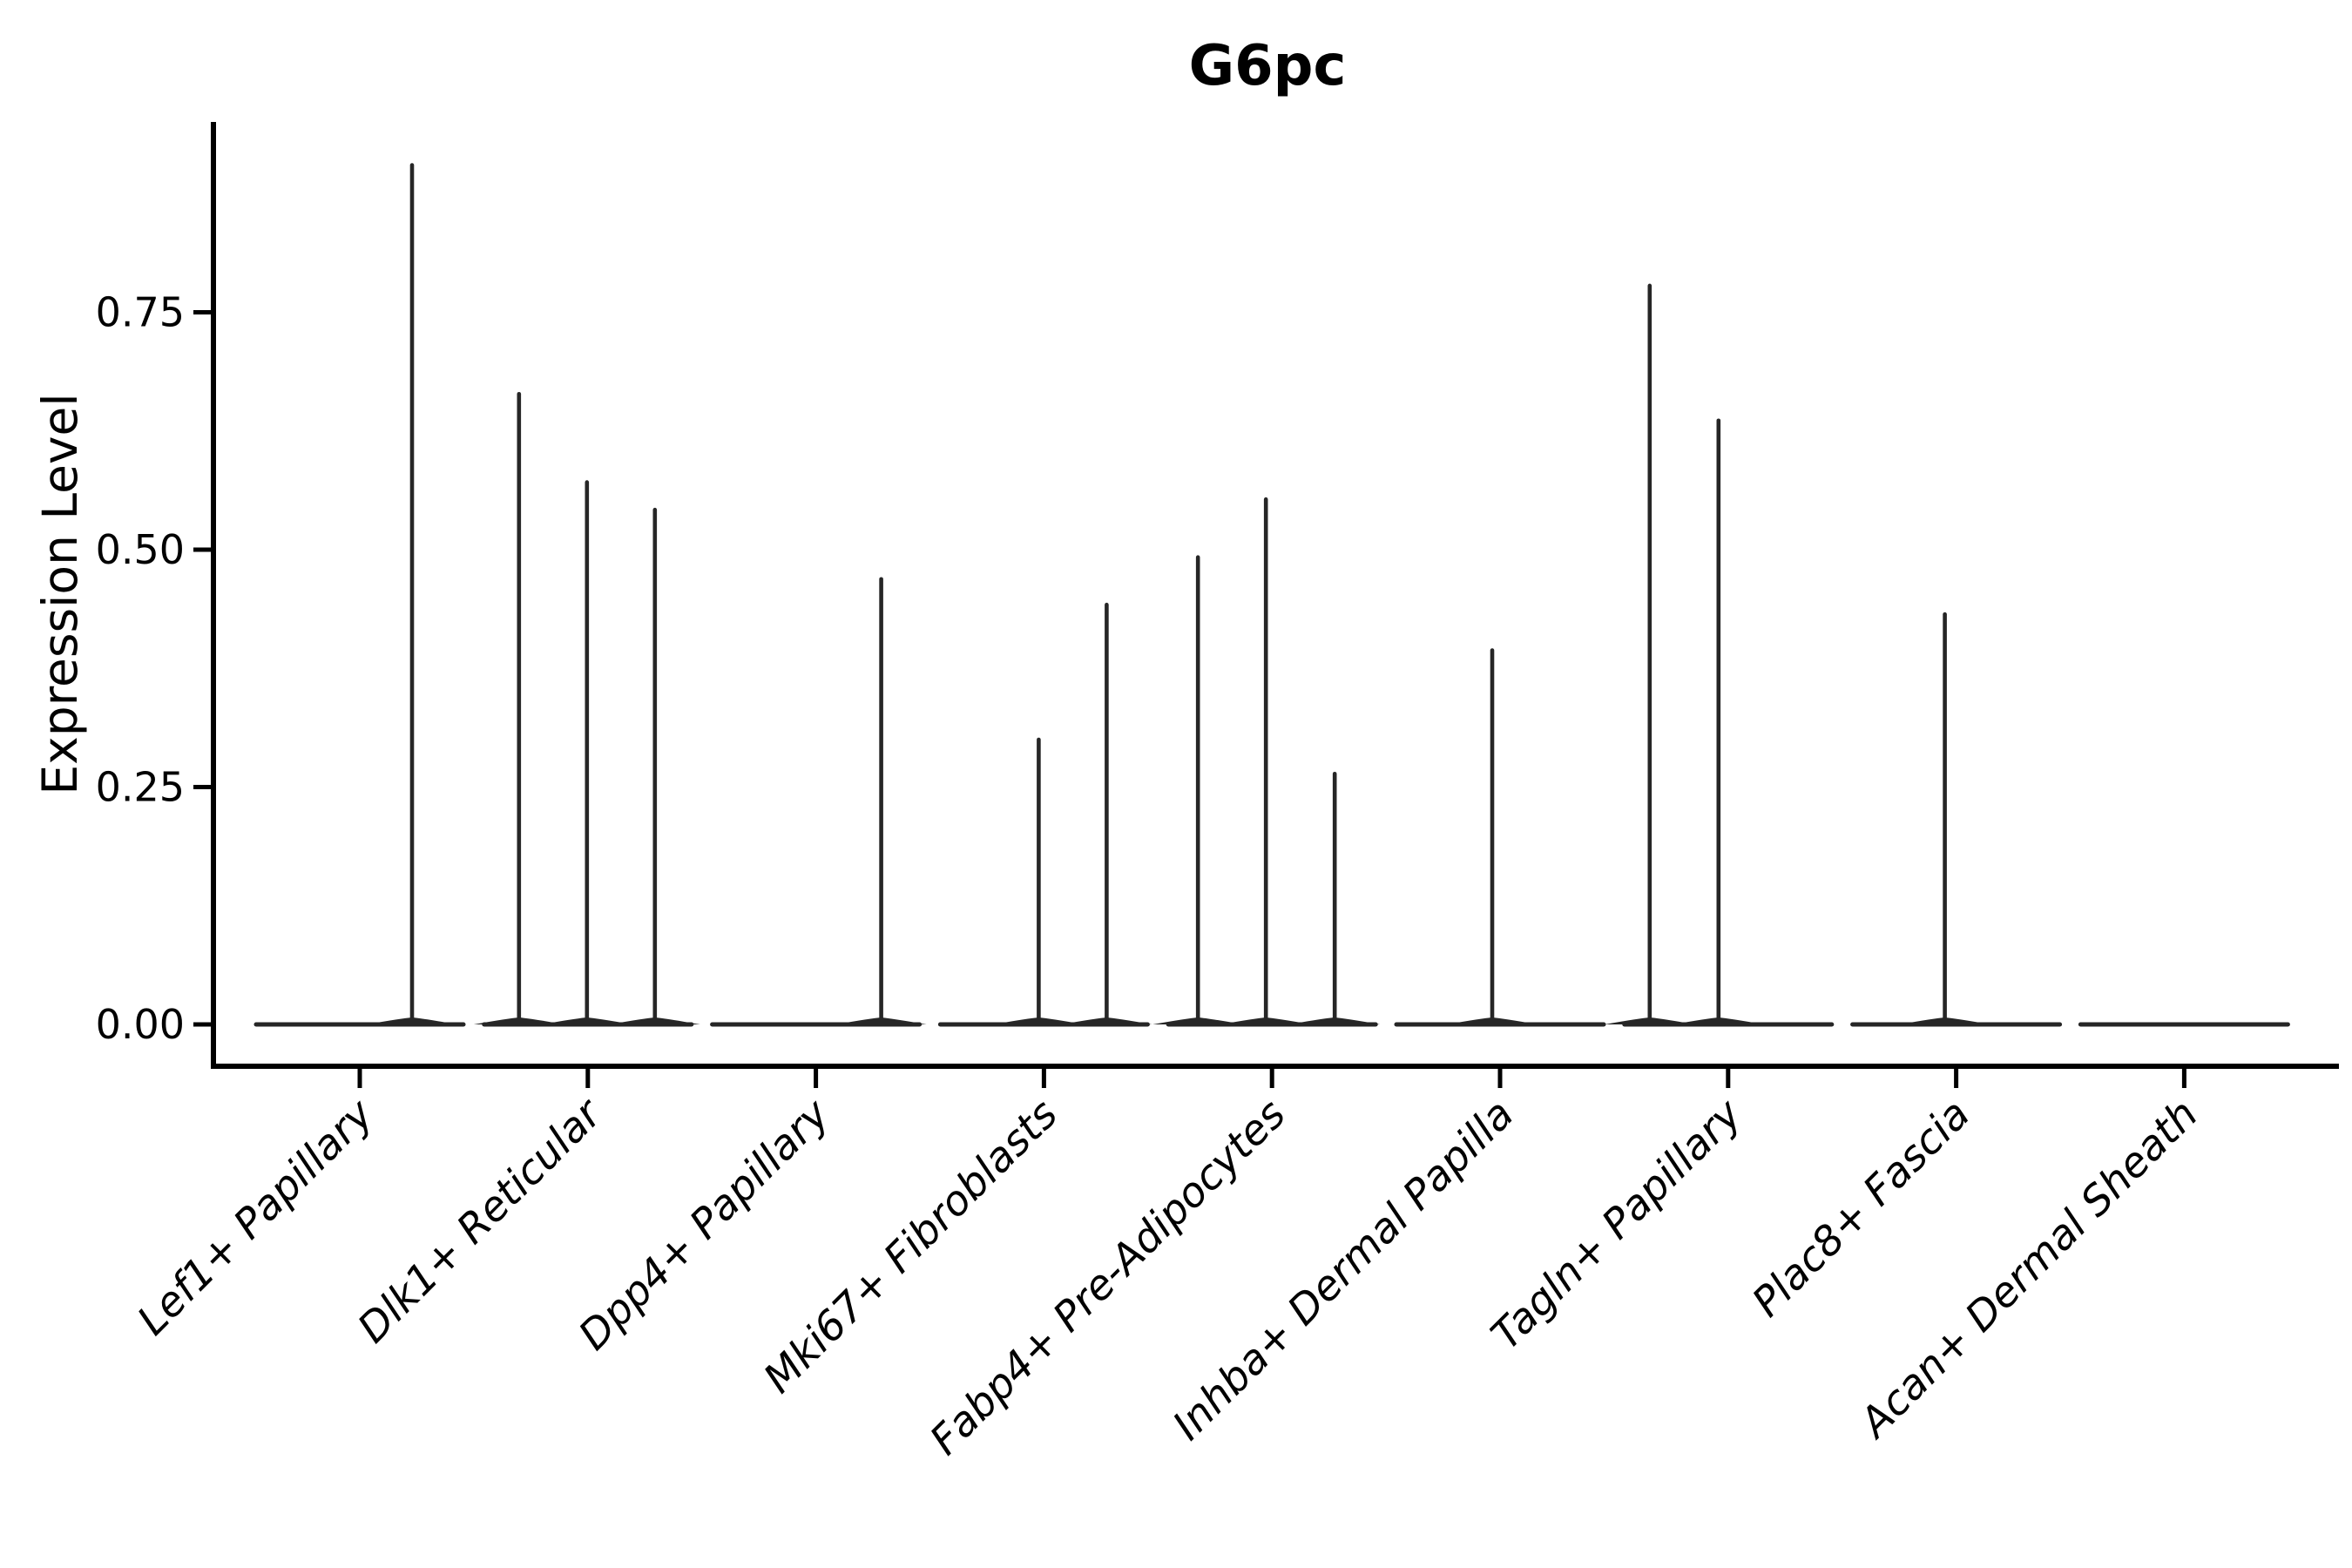  I want to click on chart-title: G6pc, so click(1268, 66).